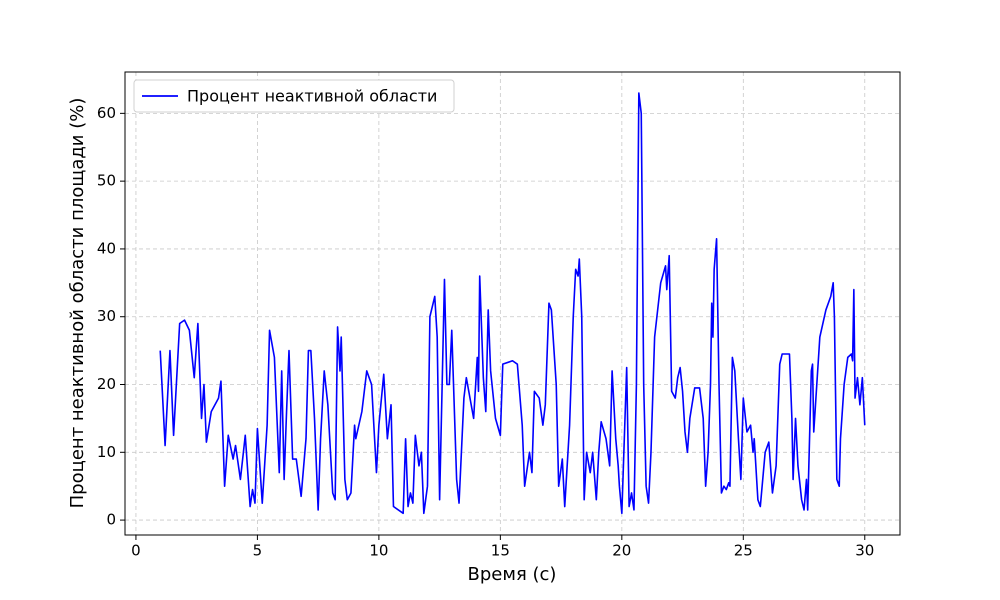  I want to click on y-tick-label: 20, so click(106, 384).